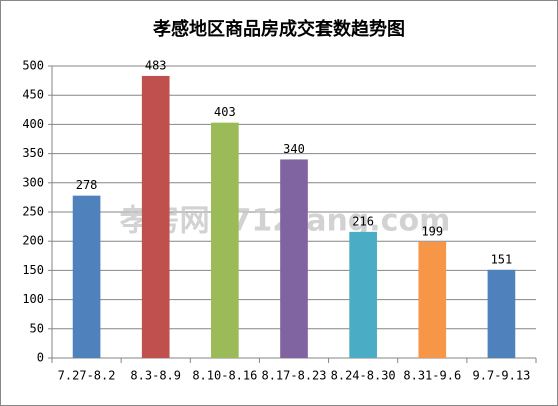 The width and height of the screenshot is (558, 406). What do you see at coordinates (155, 376) in the screenshot?
I see `x-tick-label: 8.3-8.9` at bounding box center [155, 376].